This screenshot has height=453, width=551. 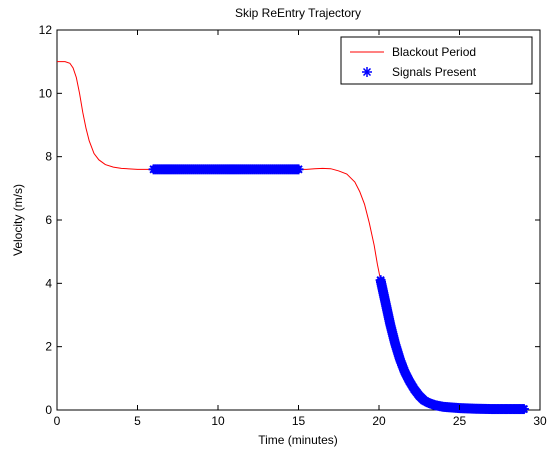 What do you see at coordinates (460, 421) in the screenshot?
I see `x-tick-label: 25` at bounding box center [460, 421].